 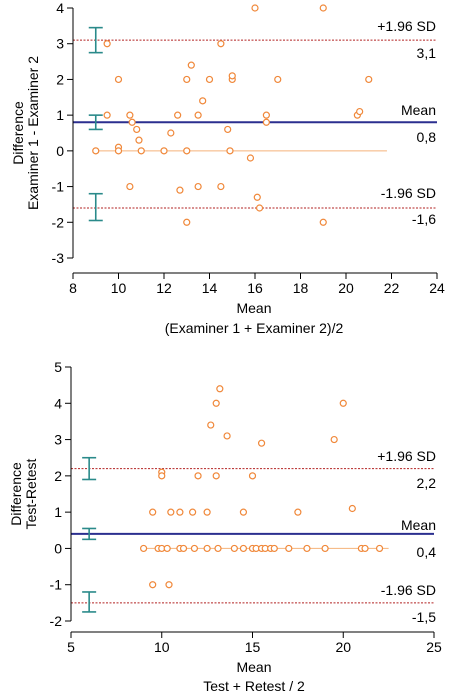 What do you see at coordinates (33, 133) in the screenshot?
I see `y-axis-subtitle: Examiner 1 - Examiner 2` at bounding box center [33, 133].